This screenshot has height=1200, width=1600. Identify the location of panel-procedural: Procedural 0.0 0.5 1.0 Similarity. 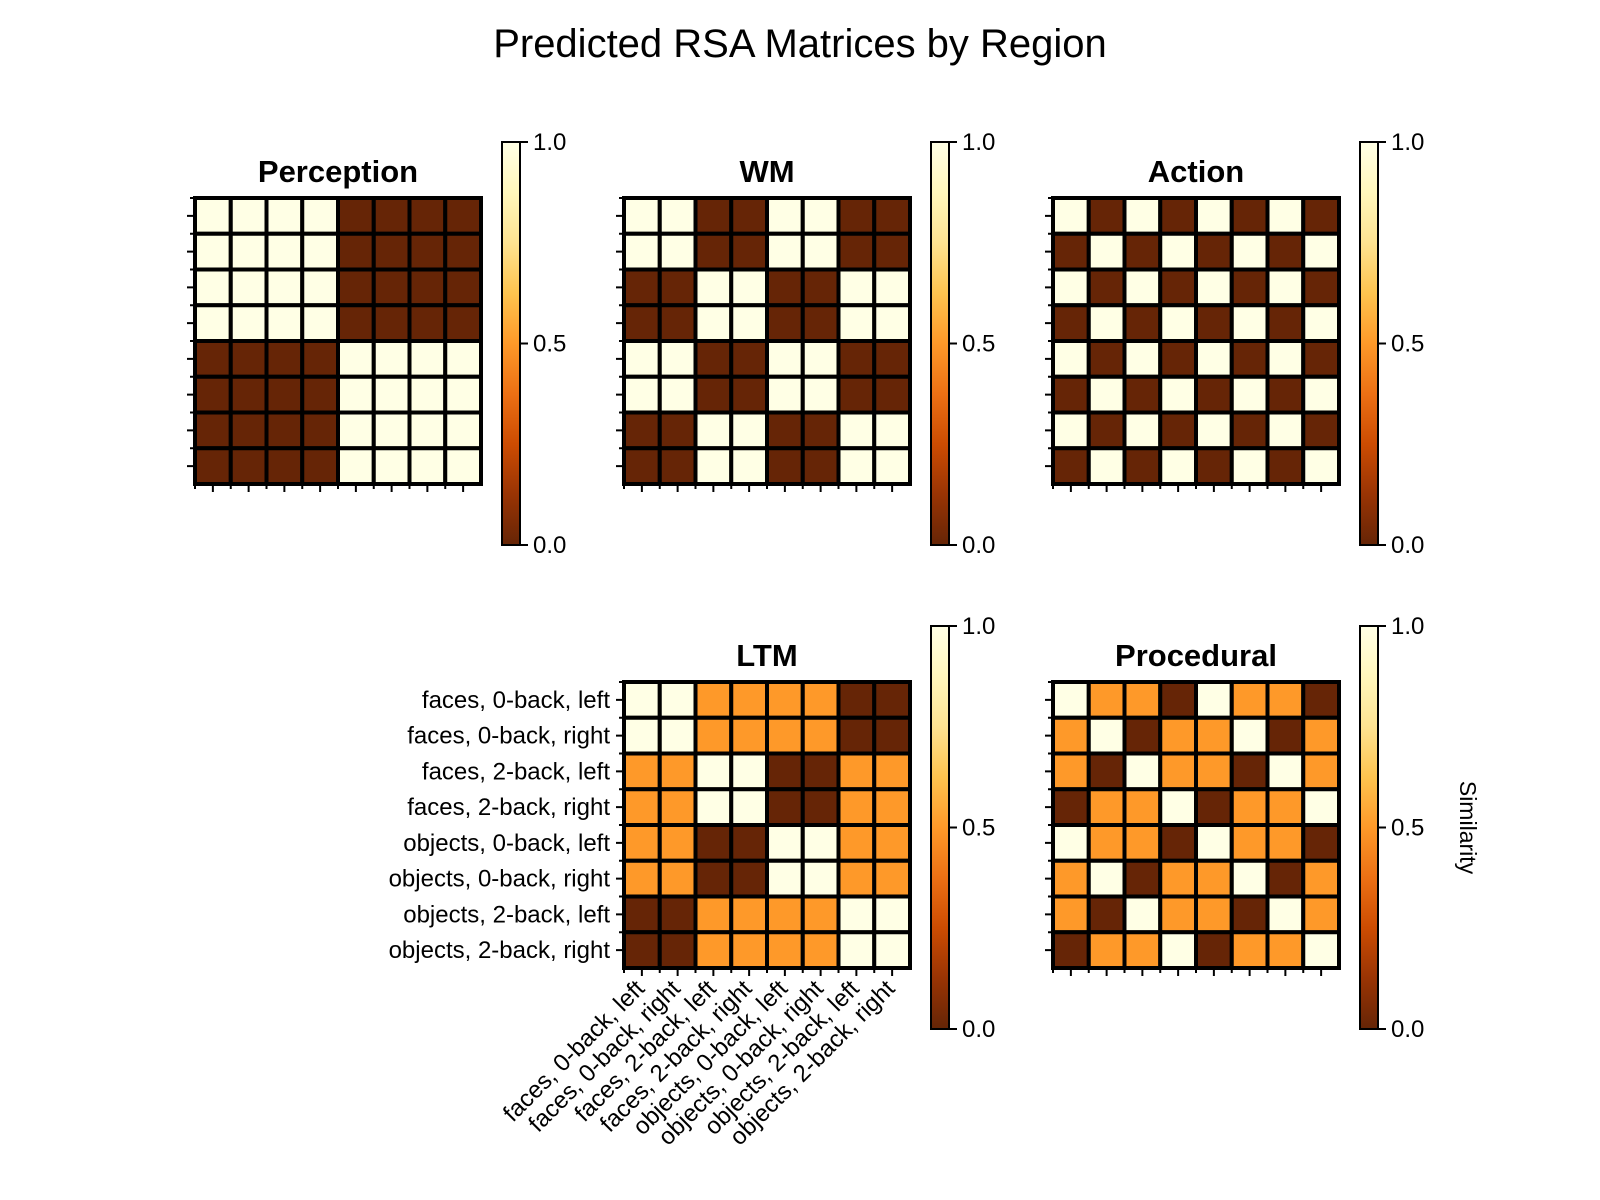
(1263, 828).